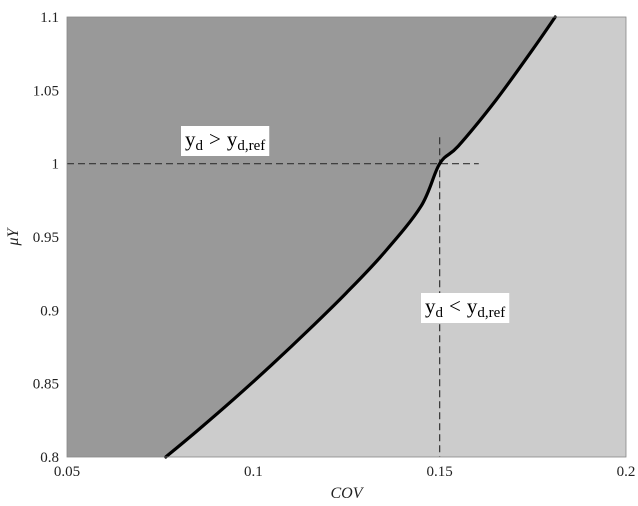  What do you see at coordinates (215, 139) in the screenshot?
I see `upper-label-operator: >` at bounding box center [215, 139].